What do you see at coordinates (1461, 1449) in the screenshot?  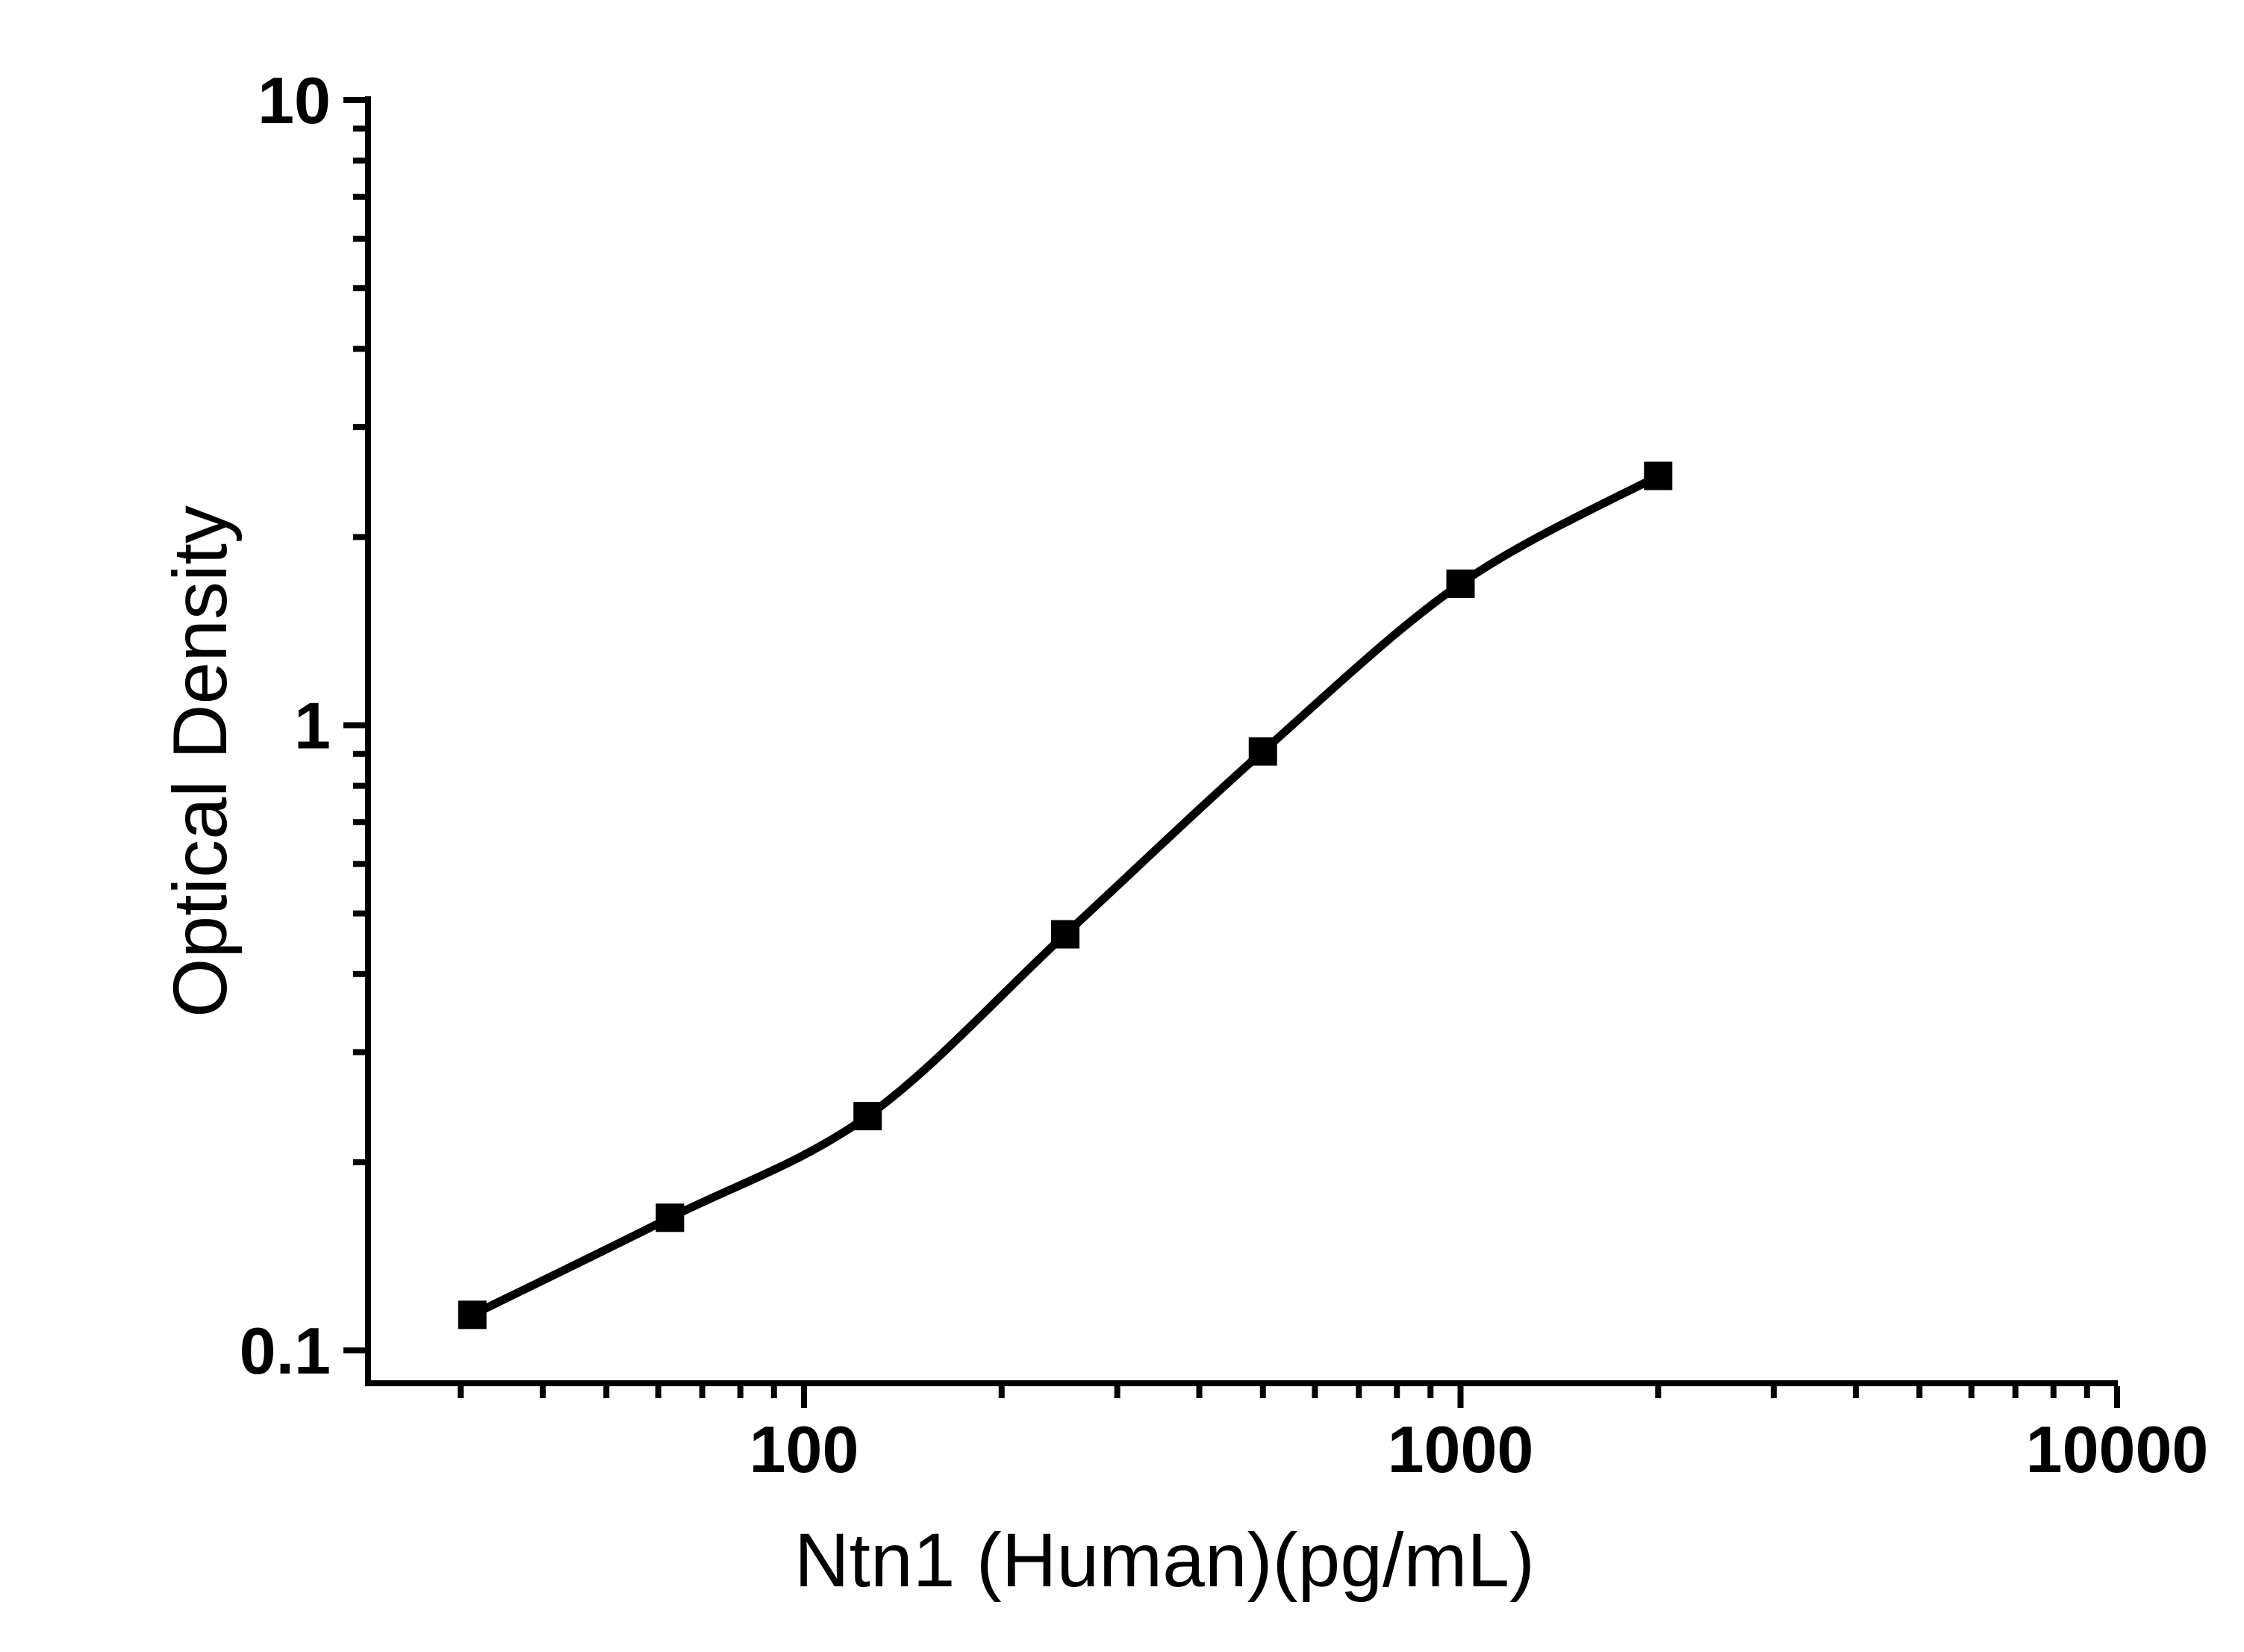 I see `x-tick-label-1000: 1000` at bounding box center [1461, 1449].